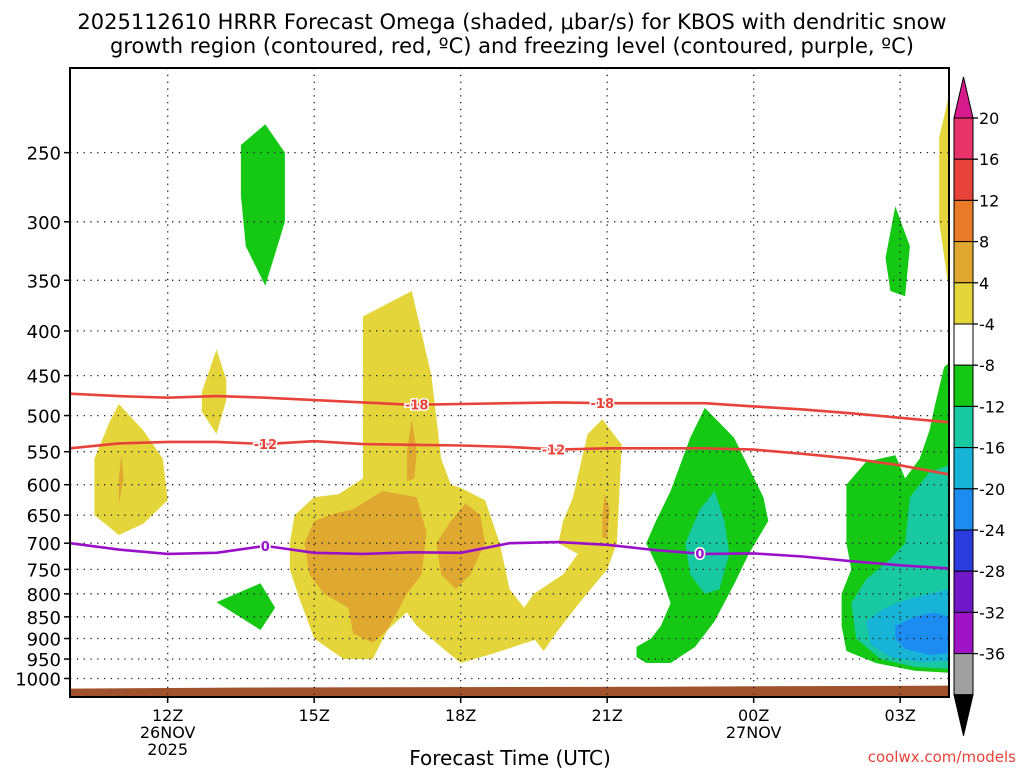 Image resolution: width=1024 pixels, height=768 pixels. I want to click on contour-label-minus18-isotherm-0: -18, so click(417, 406).